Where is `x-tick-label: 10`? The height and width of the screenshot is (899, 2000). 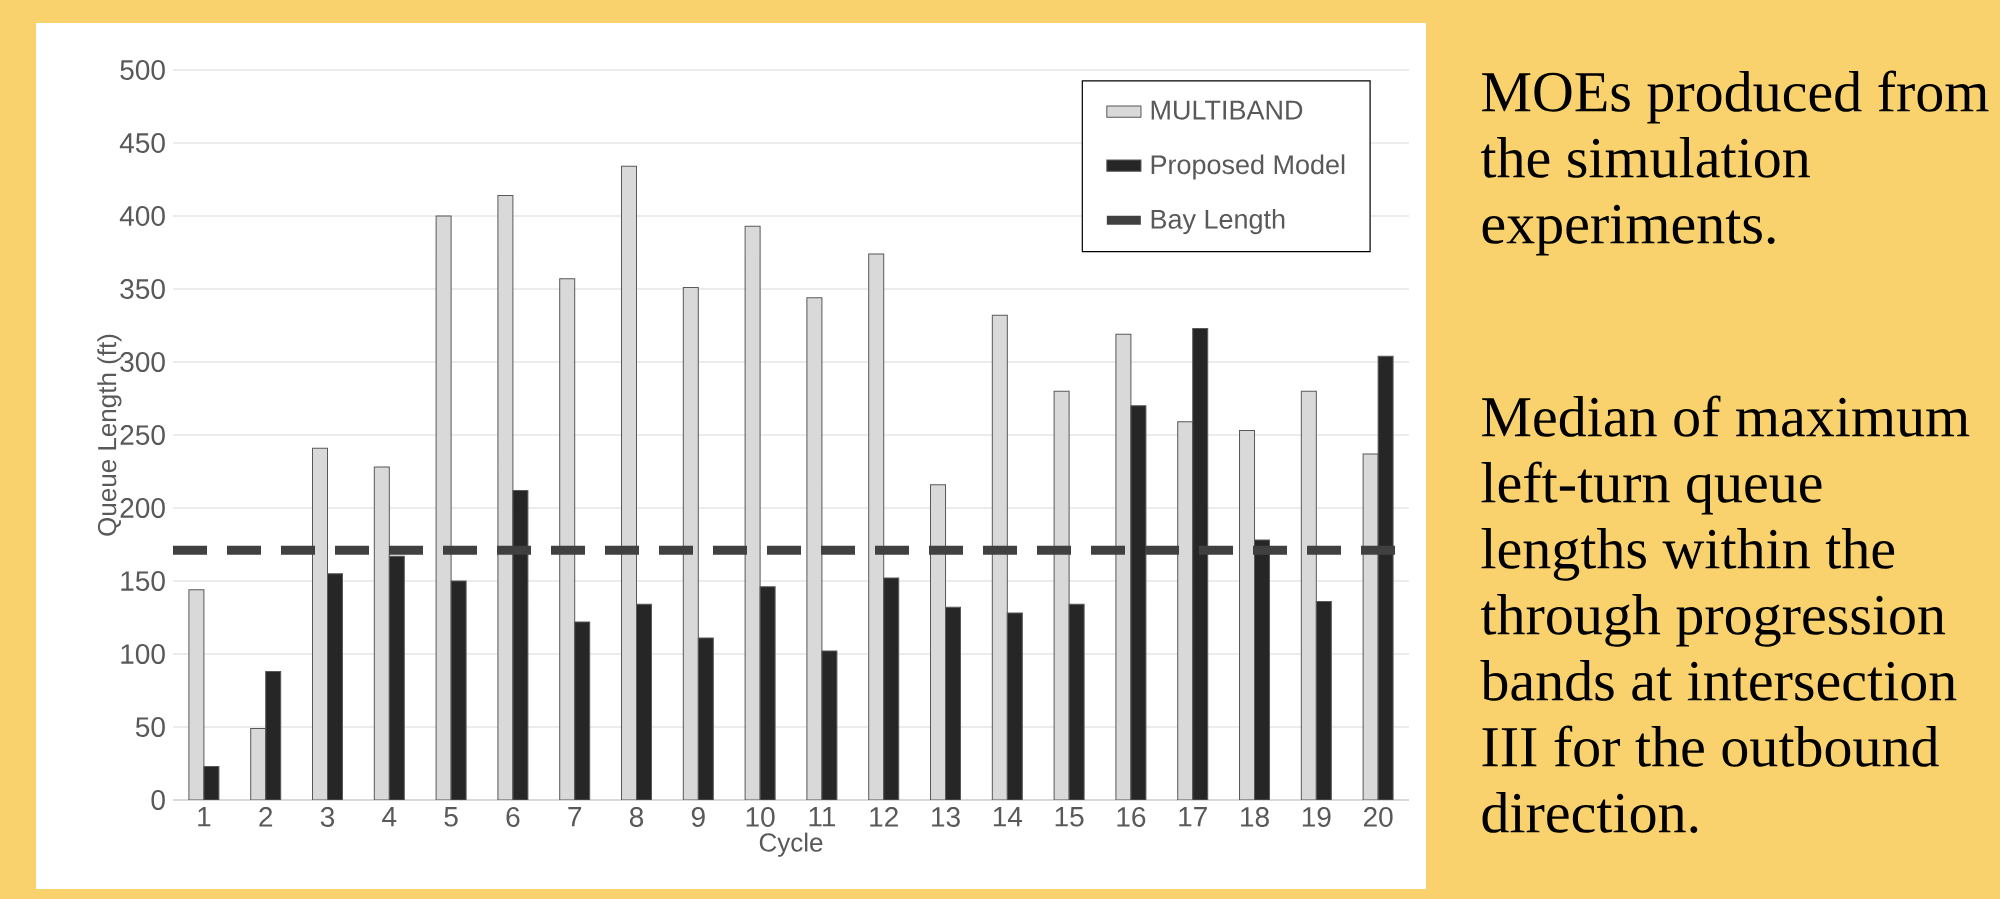
x-tick-label: 10 is located at coordinates (760, 817).